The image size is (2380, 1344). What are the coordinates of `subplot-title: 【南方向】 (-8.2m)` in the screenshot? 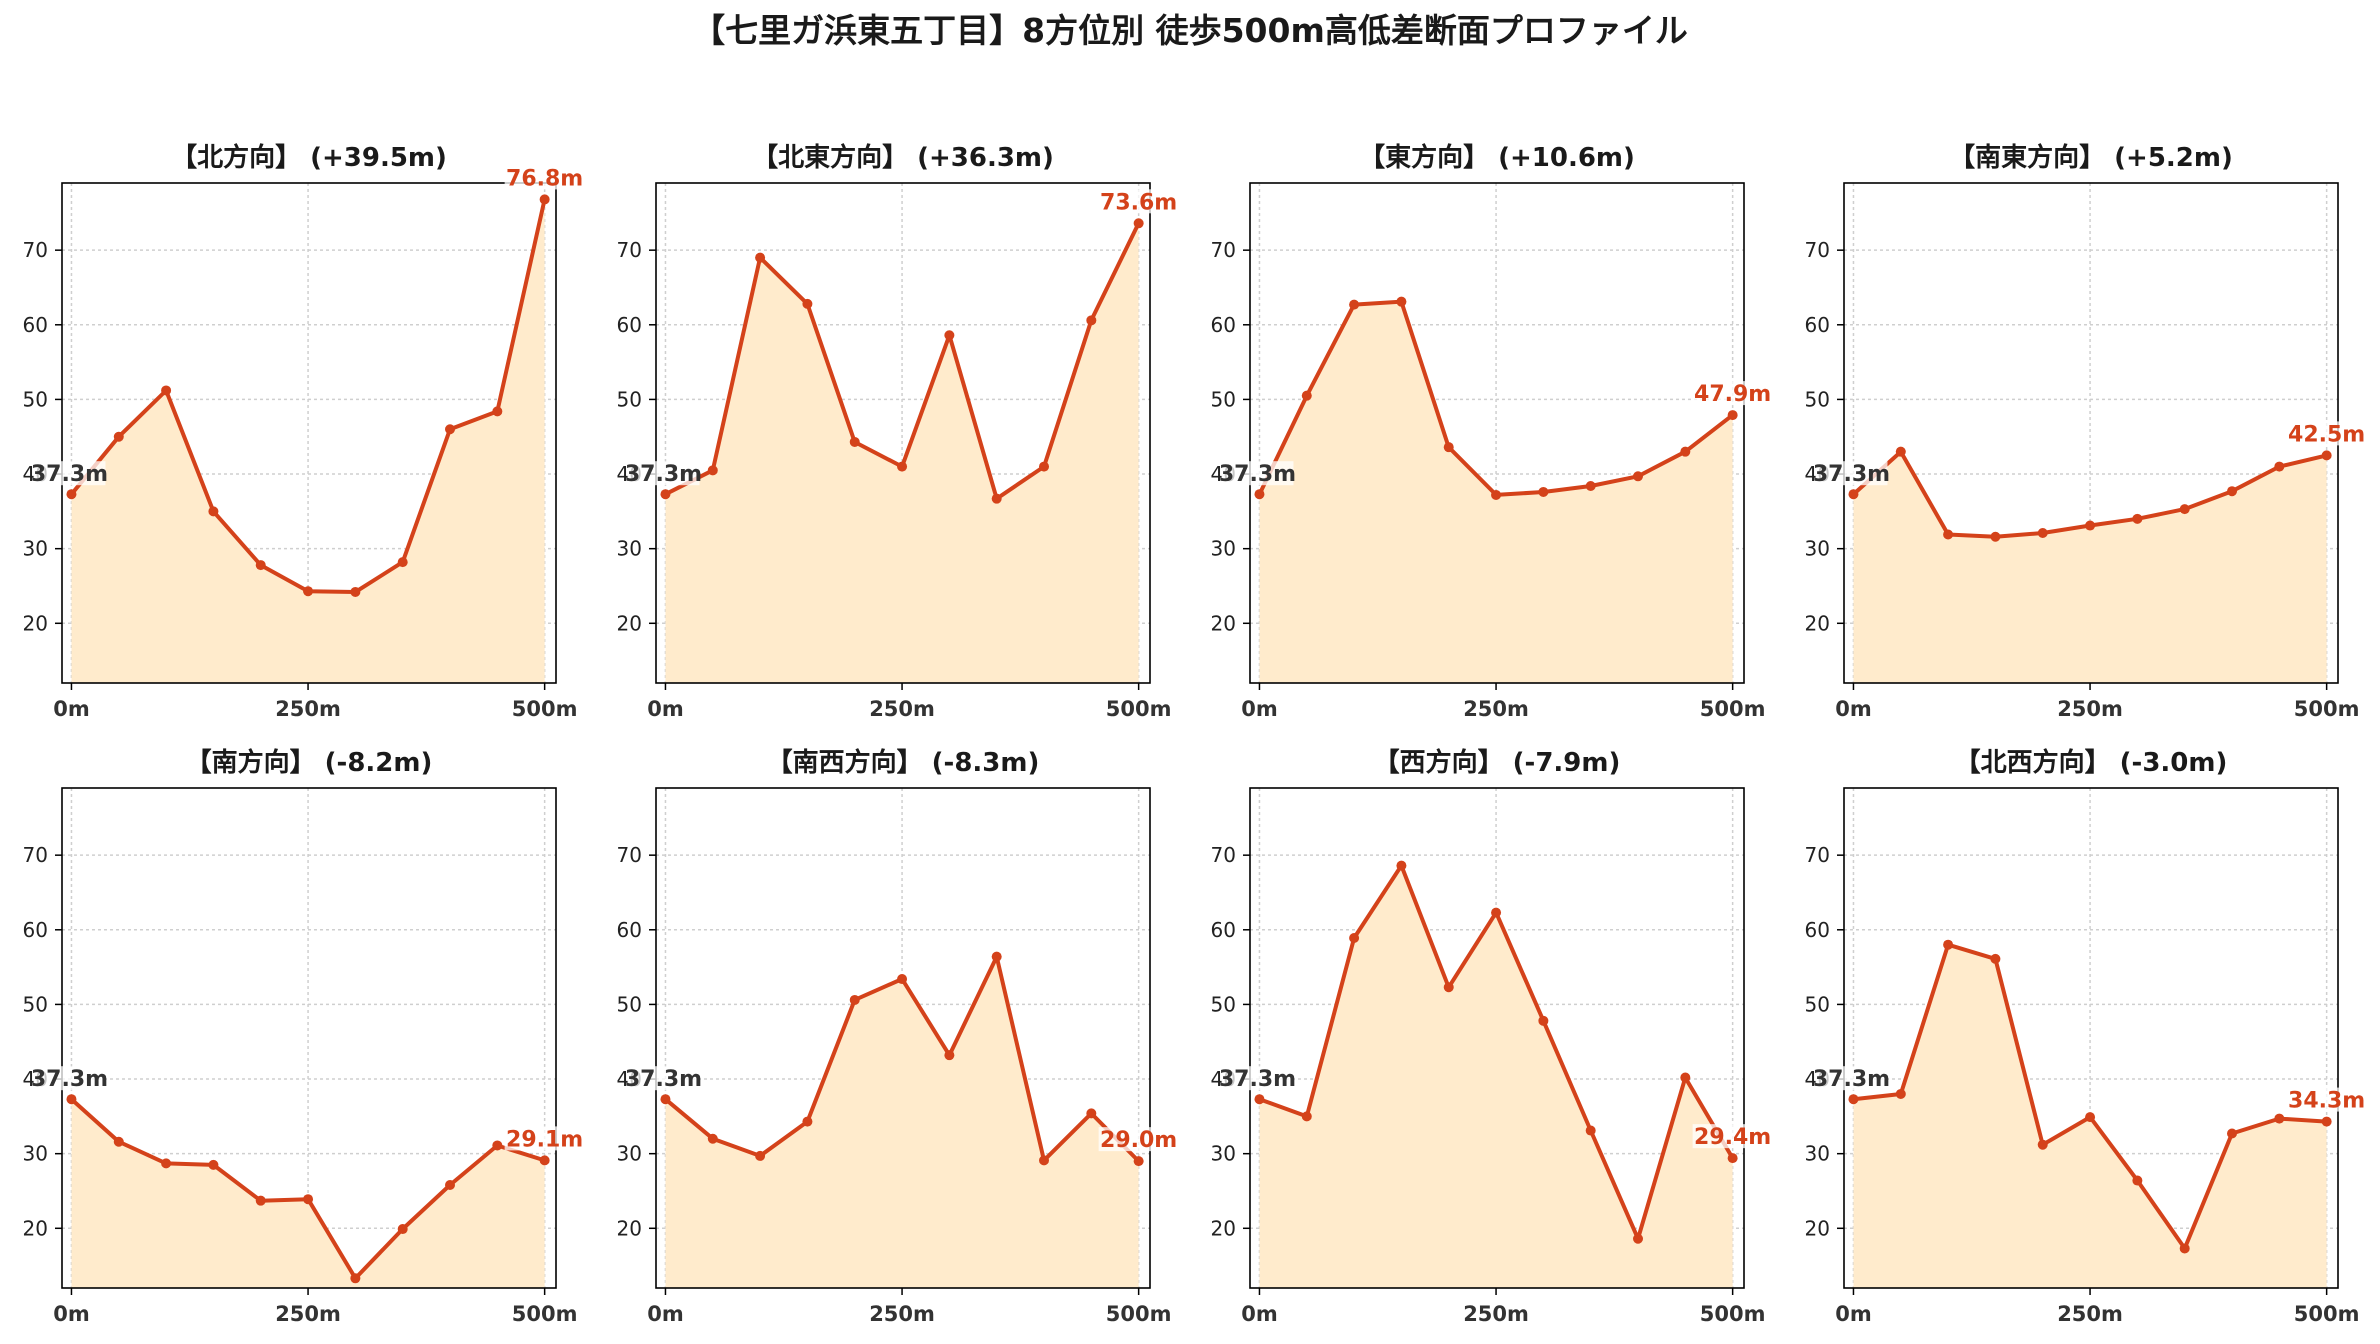 It's located at (309, 762).